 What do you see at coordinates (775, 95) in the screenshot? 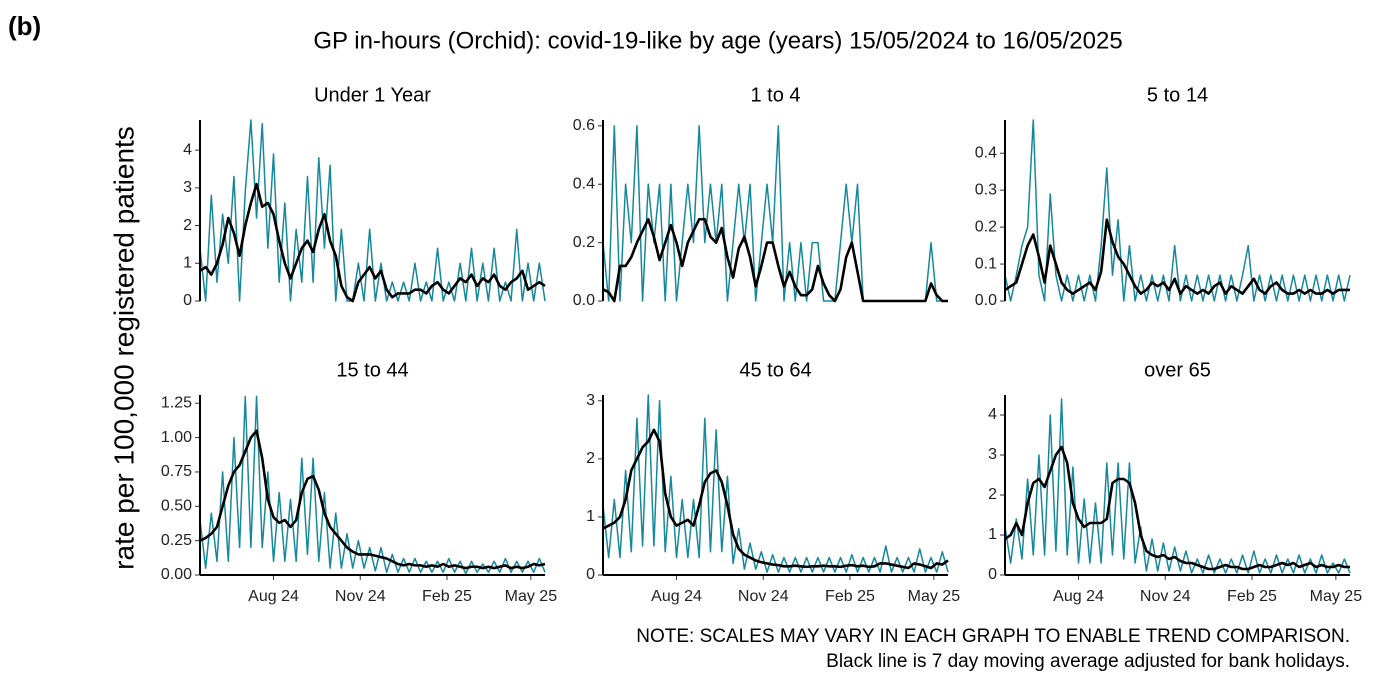
I see `panel-title: 1 to 4` at bounding box center [775, 95].